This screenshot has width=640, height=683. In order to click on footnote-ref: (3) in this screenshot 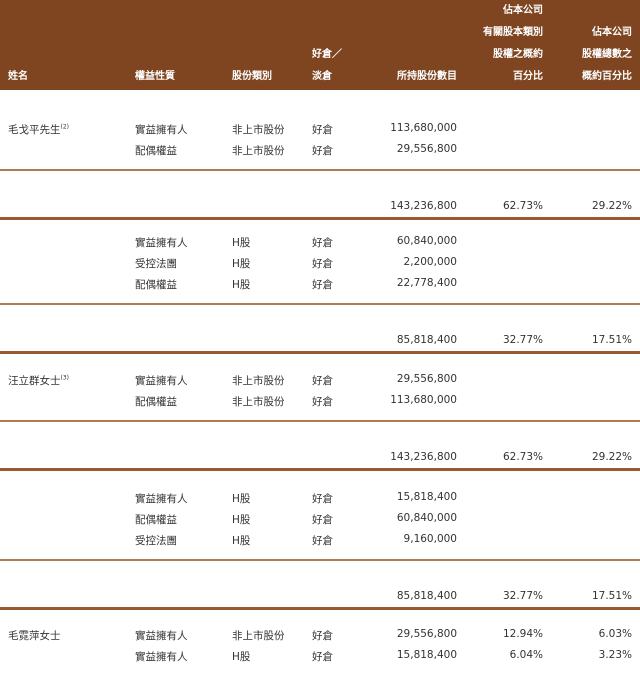, I will do `click(65, 378)`.